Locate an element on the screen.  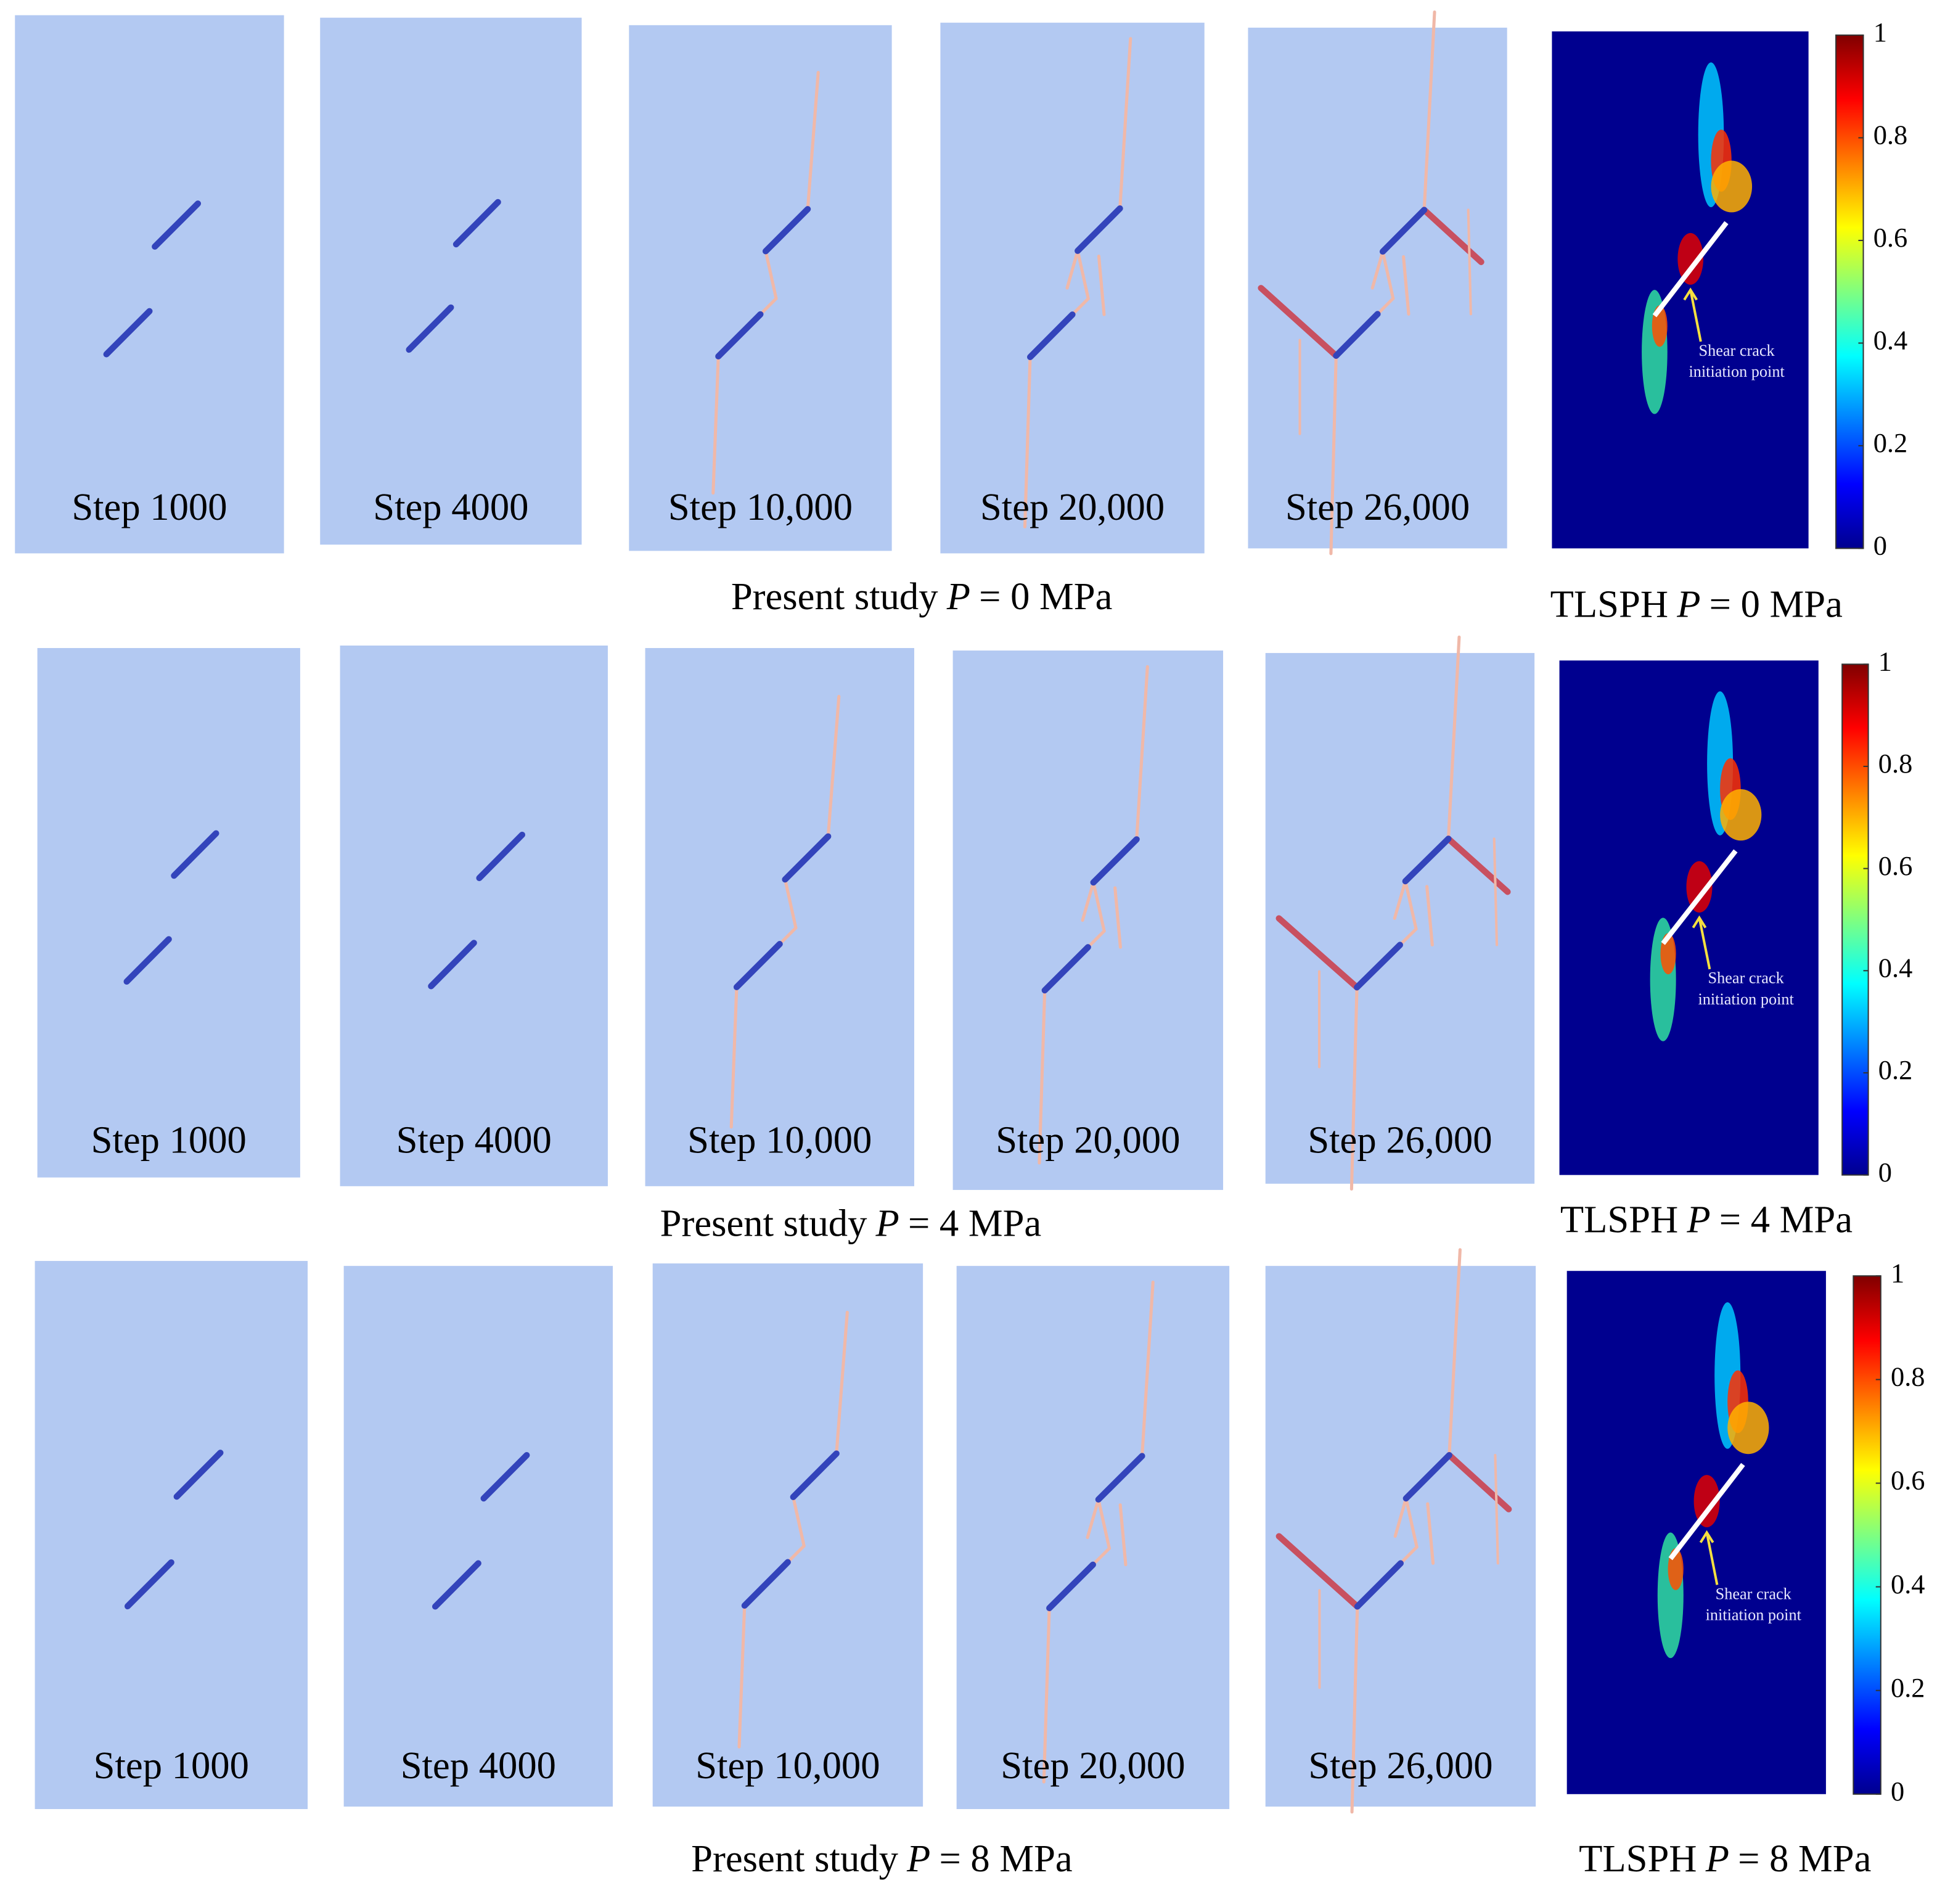
step-label: Step 4000 is located at coordinates (478, 1765).